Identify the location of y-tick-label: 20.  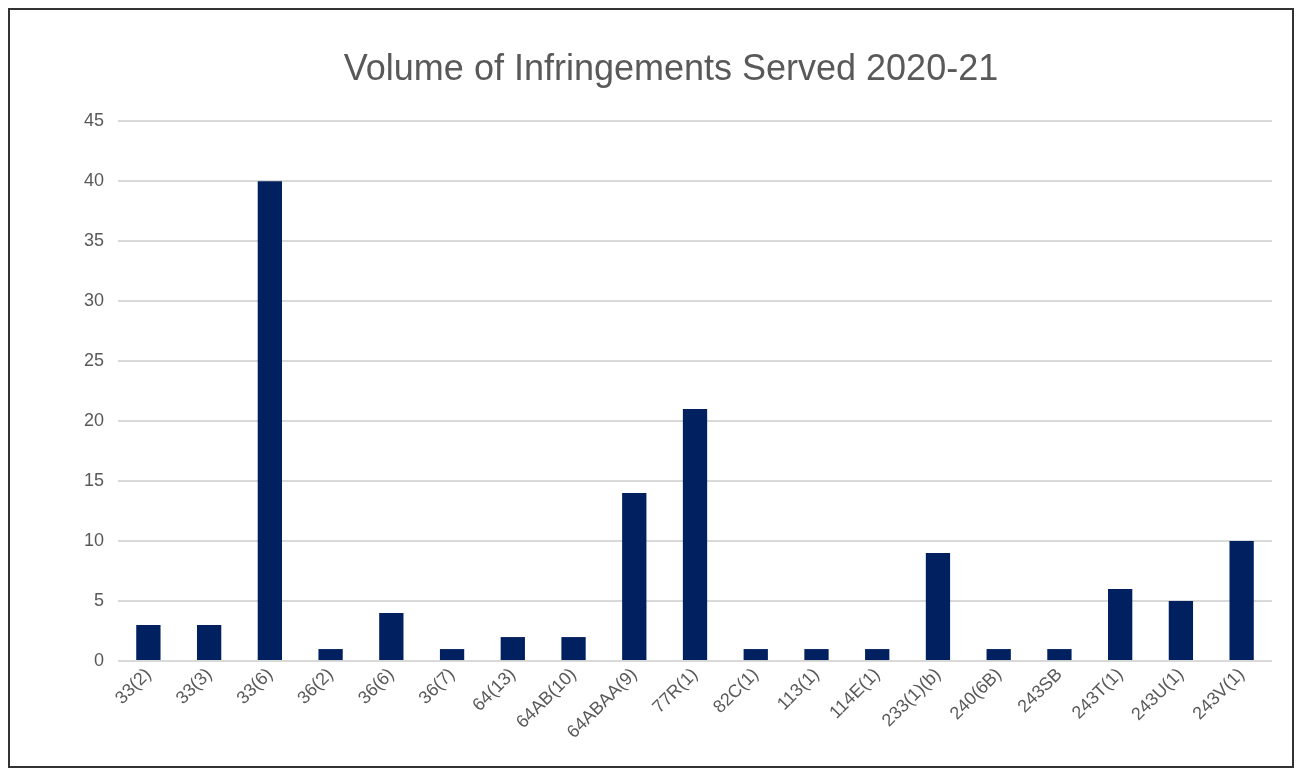
(94, 420).